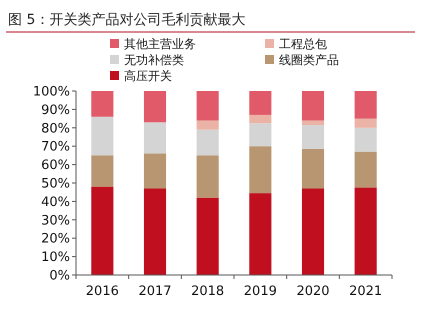 This screenshot has height=329, width=421. What do you see at coordinates (55, 110) in the screenshot?
I see `y-tick-label: 90%` at bounding box center [55, 110].